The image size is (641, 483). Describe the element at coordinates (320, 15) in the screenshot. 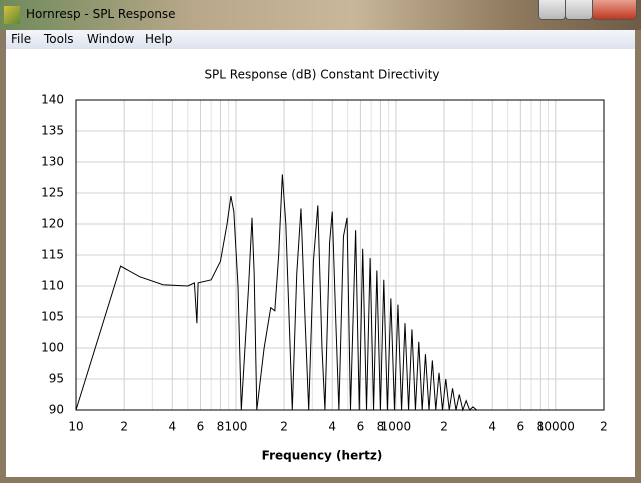

I see `title-bar: Hornresp - SPL Response` at that location.